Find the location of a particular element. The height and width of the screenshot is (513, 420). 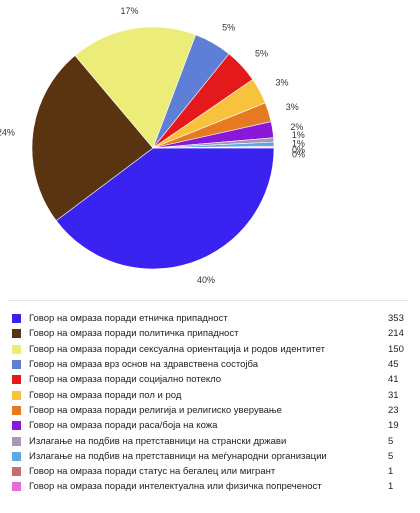

legend-label: Говор на омраза поради социјално потекло is located at coordinates (125, 380).